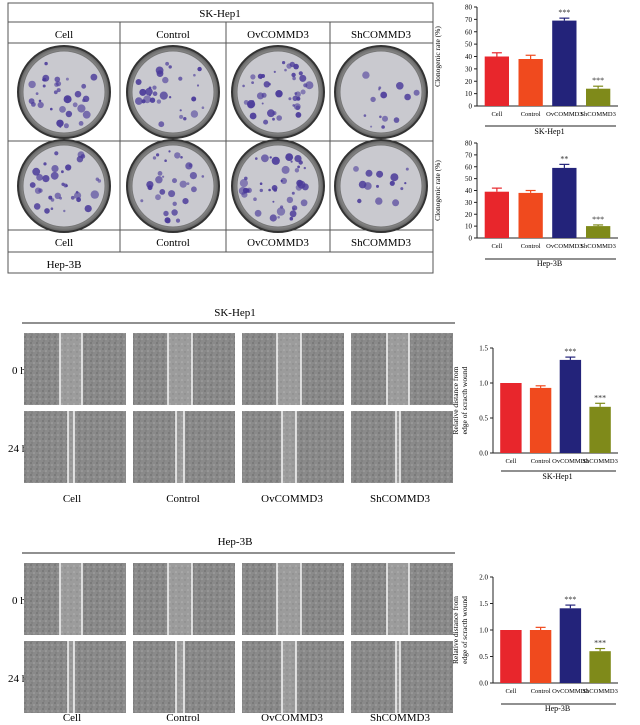  What do you see at coordinates (220, 14) in the screenshot?
I see `colony-header: SK-Hep1` at bounding box center [220, 14].